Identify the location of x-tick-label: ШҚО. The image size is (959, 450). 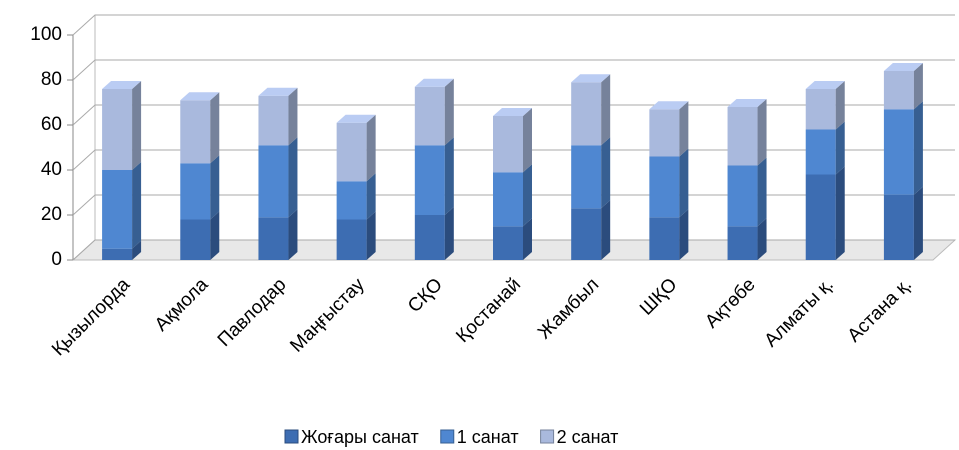
(658, 296).